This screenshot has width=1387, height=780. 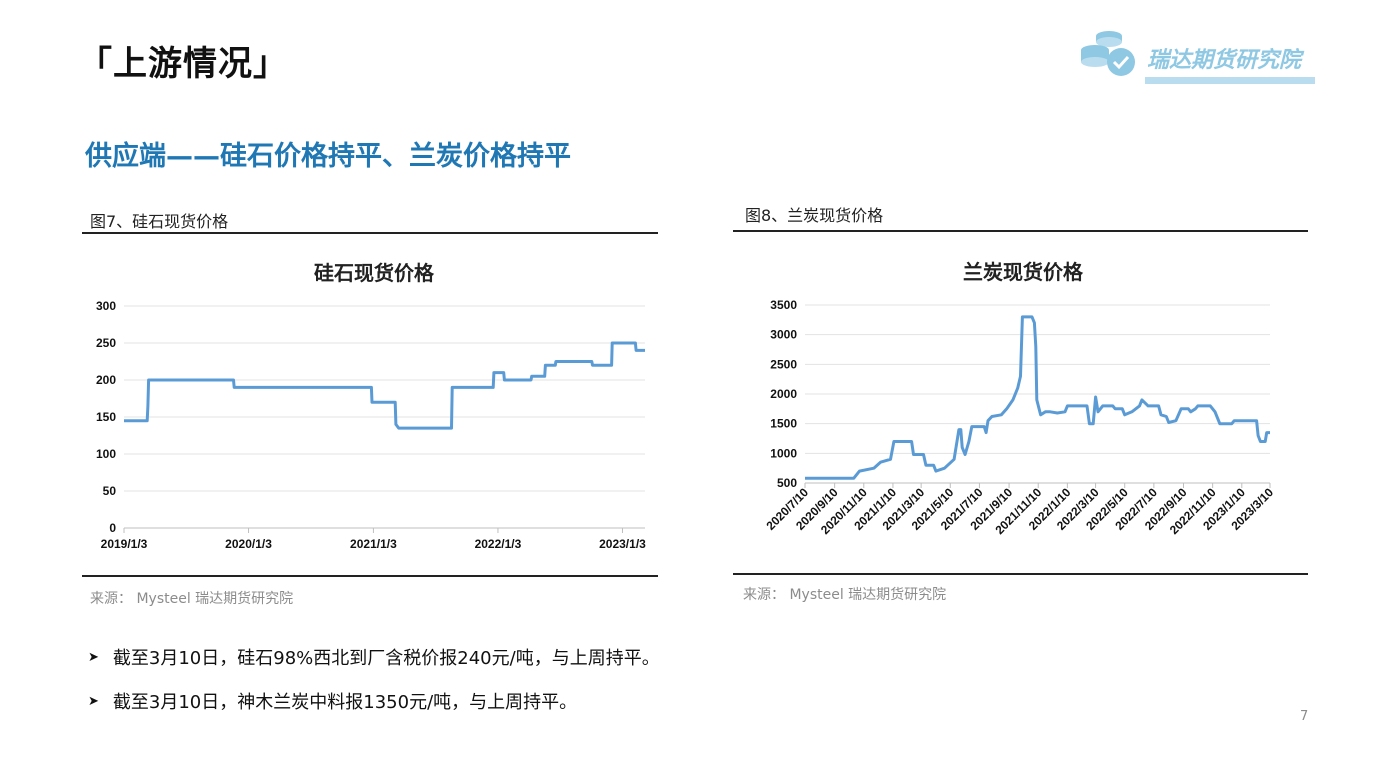 I want to click on y-tick-label: 500, so click(x=787, y=483).